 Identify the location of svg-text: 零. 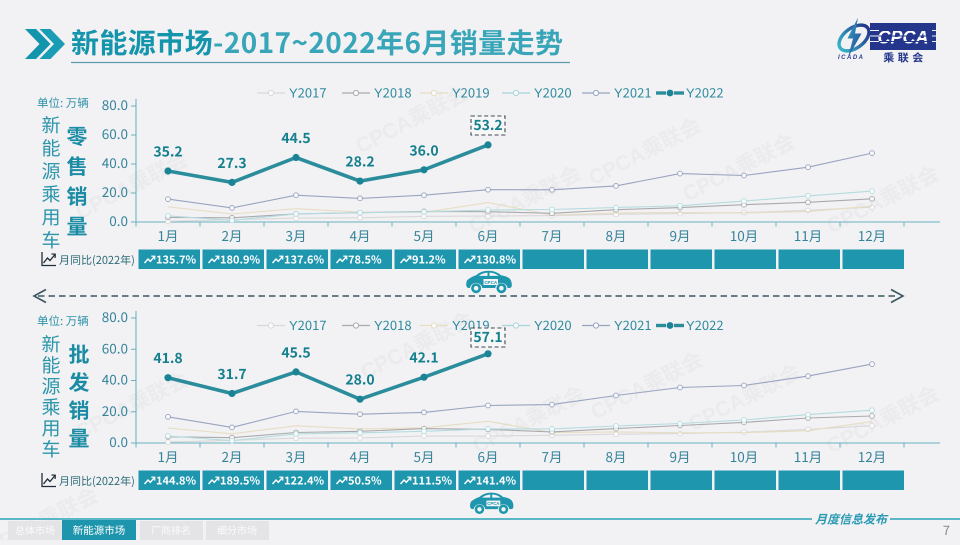
(77, 136).